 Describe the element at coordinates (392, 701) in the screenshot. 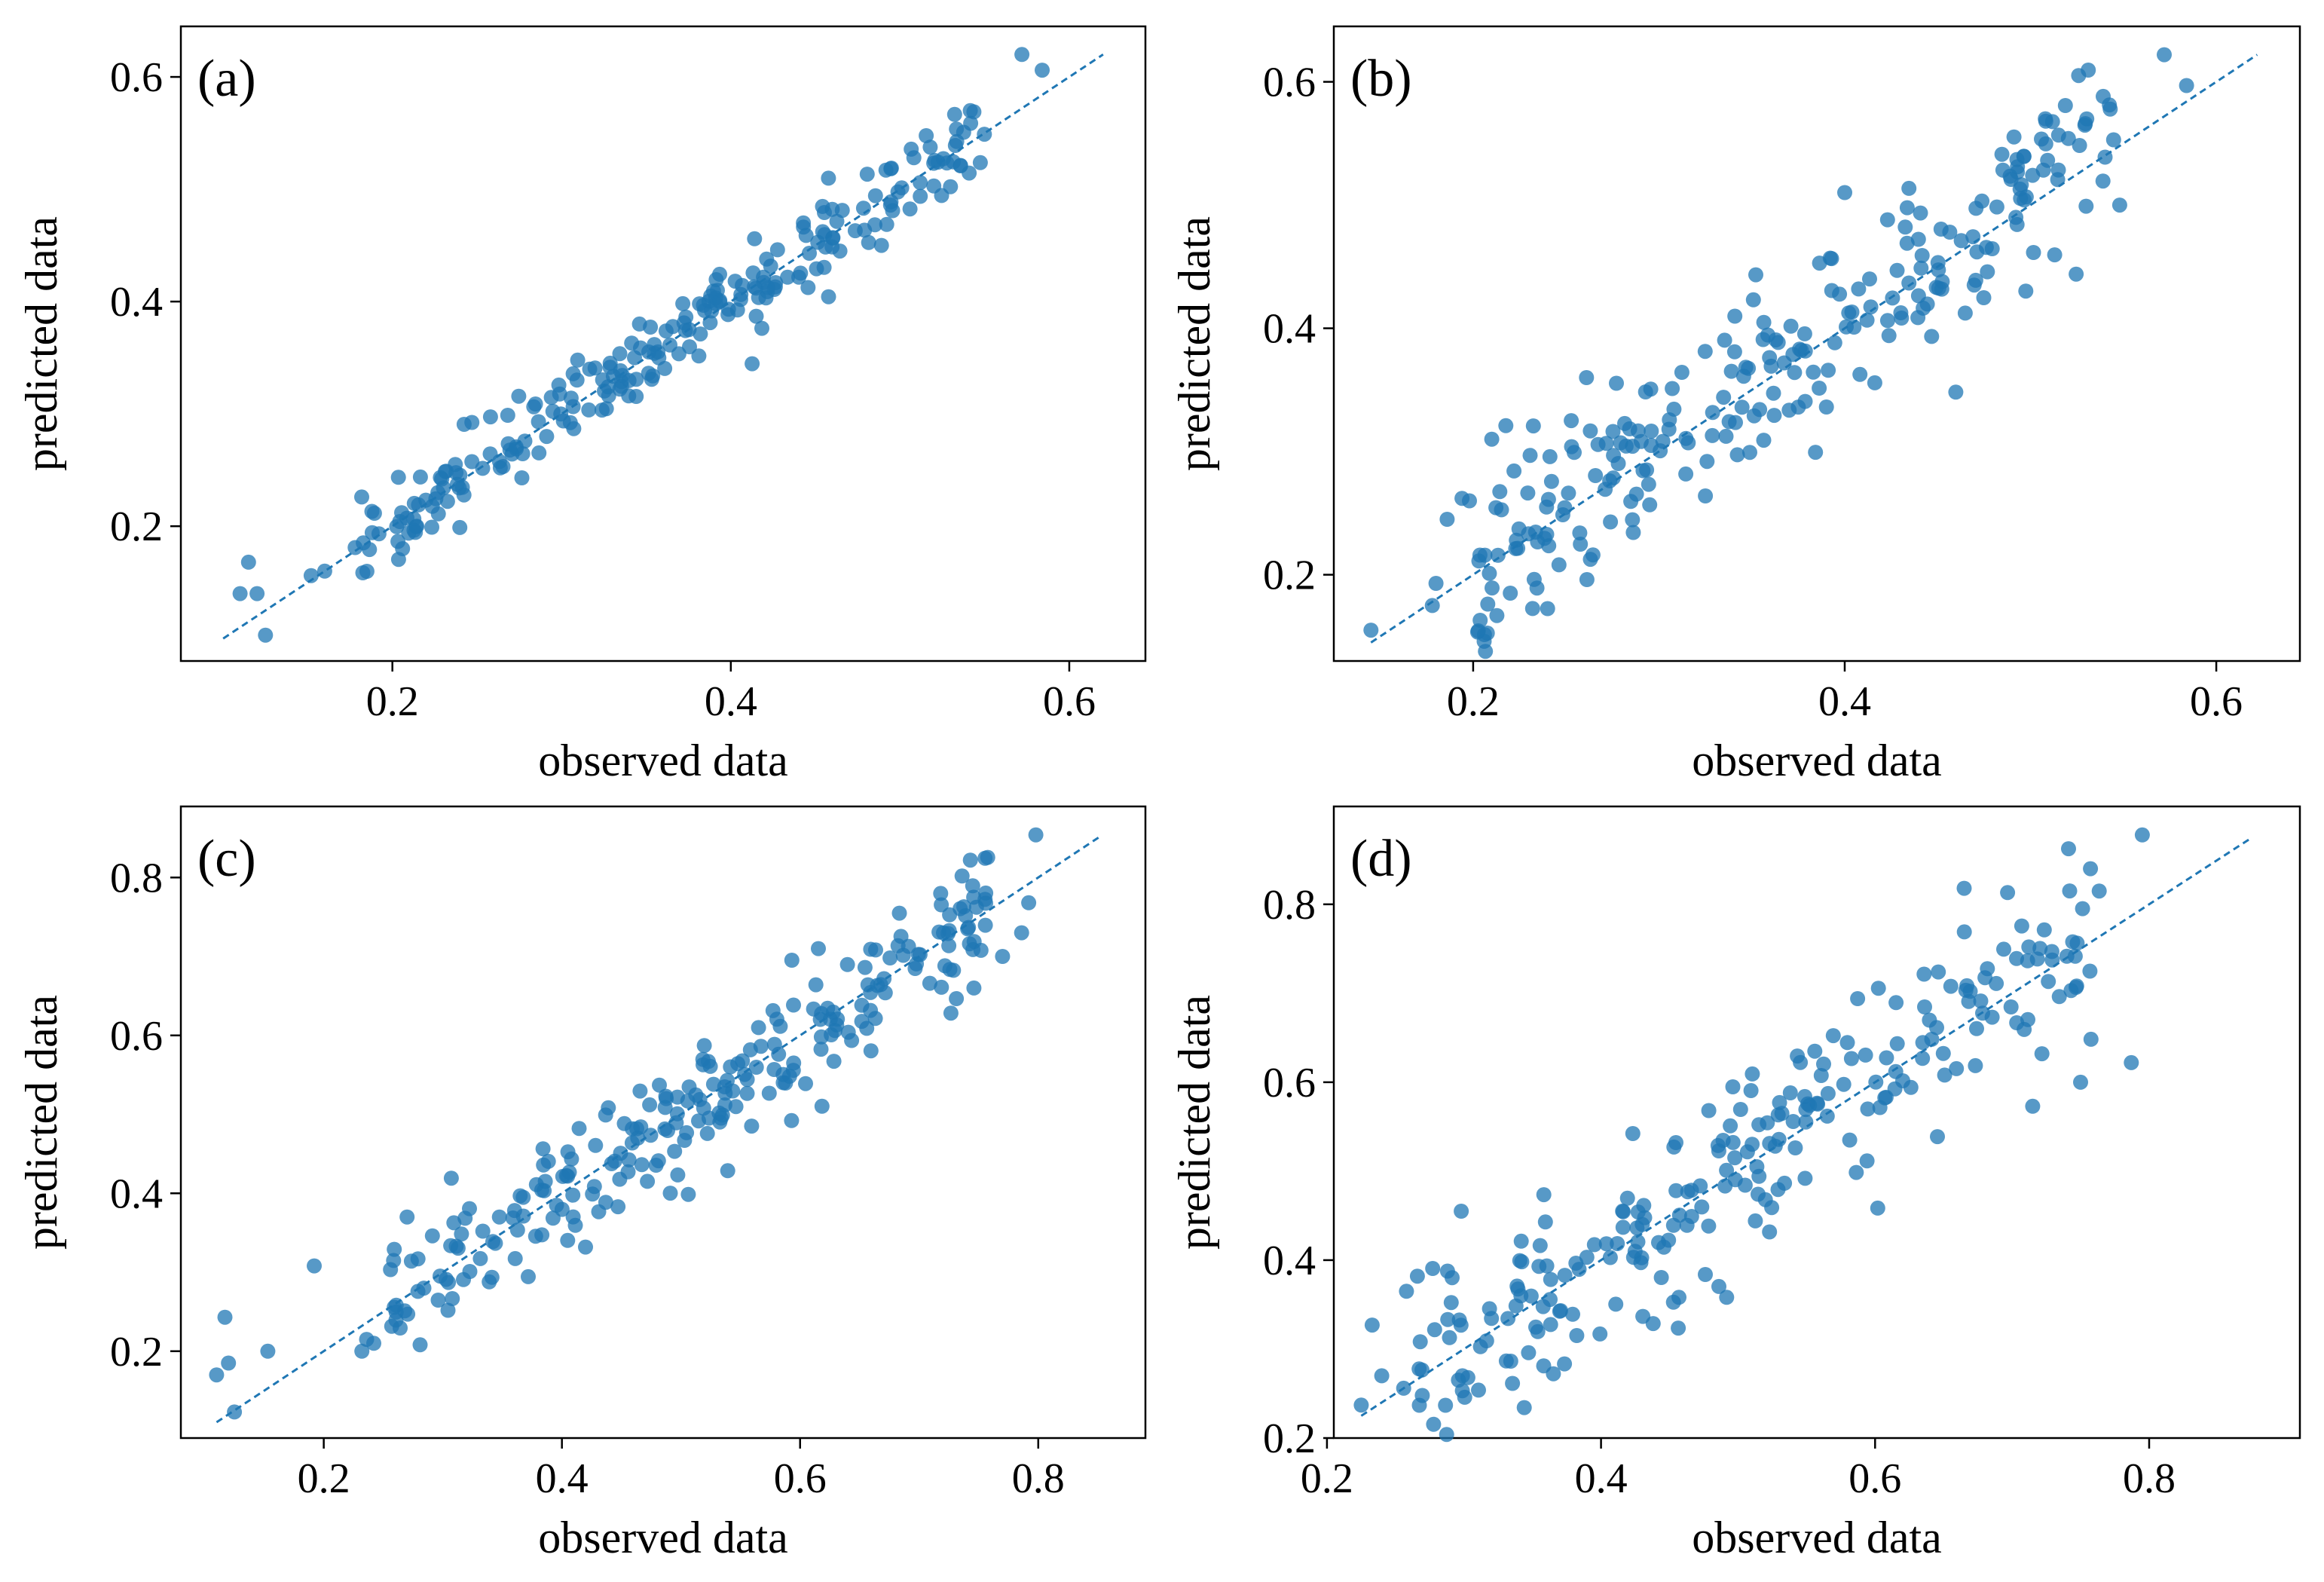

I see `x-tick-label: 0.2` at that location.